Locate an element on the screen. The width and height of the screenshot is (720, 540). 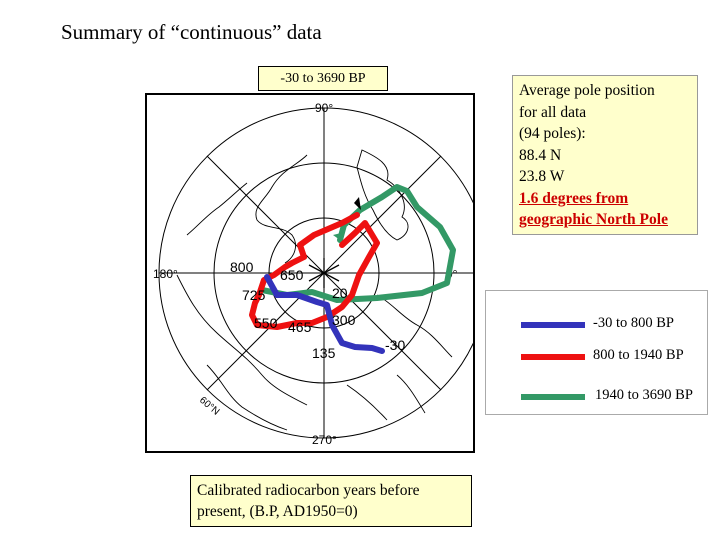
age-label-135: 135 is located at coordinates (324, 353).